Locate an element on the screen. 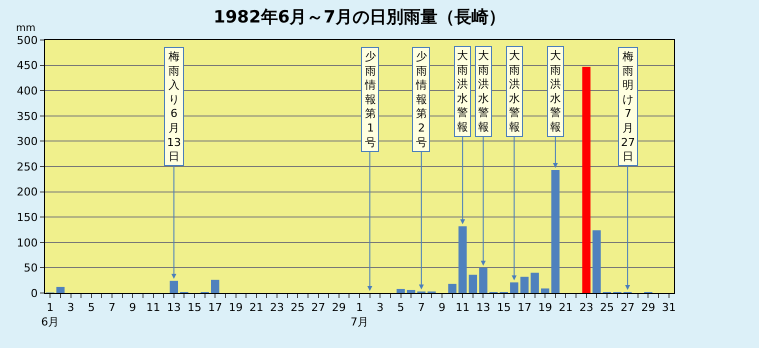 The height and width of the screenshot is (348, 759). y-tick-label: 200 is located at coordinates (27, 192).